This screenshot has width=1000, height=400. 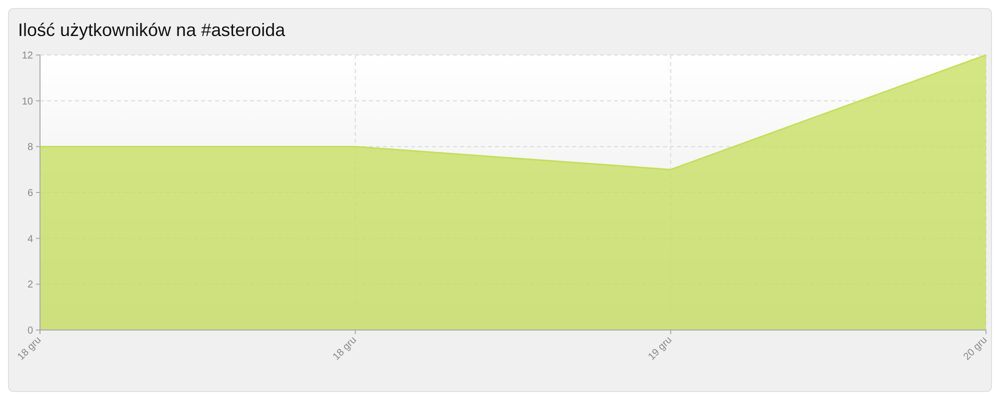 I want to click on x-tick-label: 19 gru, so click(x=660, y=348).